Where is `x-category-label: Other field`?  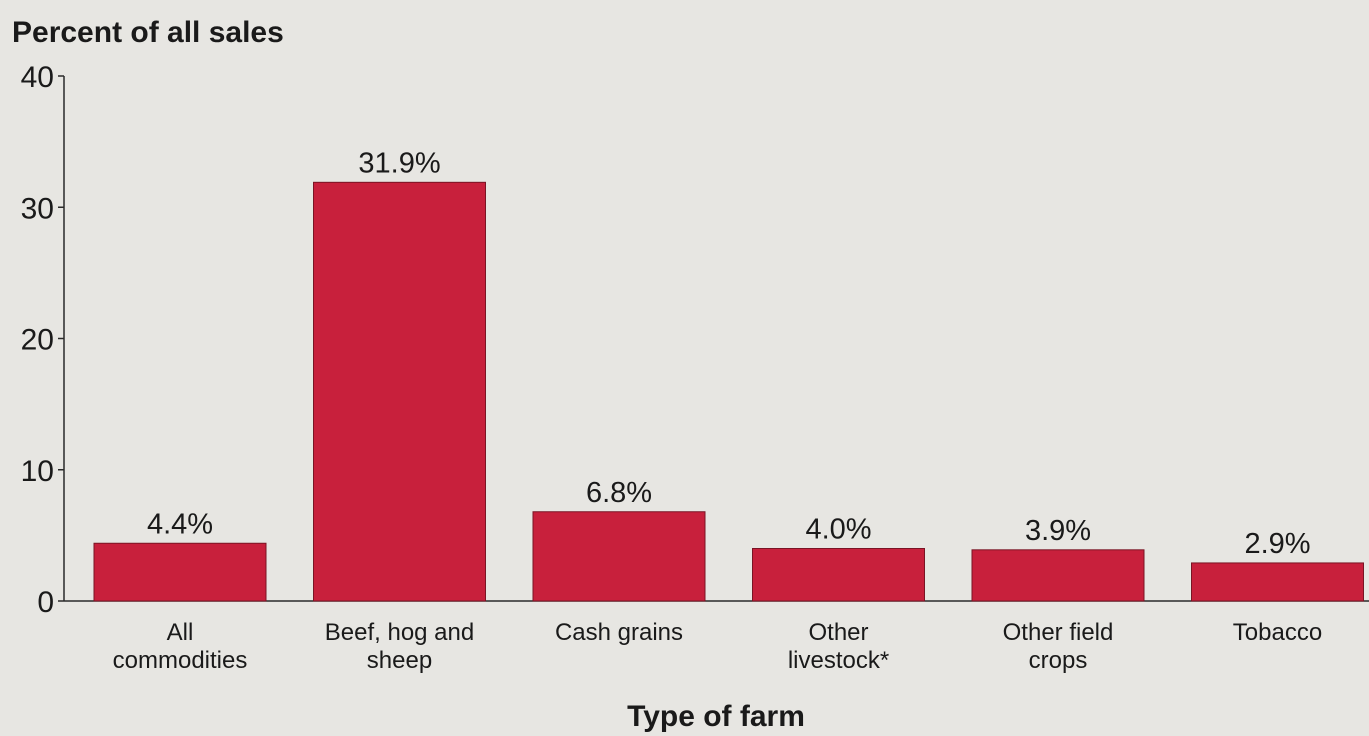
x-category-label: Other field is located at coordinates (1058, 632).